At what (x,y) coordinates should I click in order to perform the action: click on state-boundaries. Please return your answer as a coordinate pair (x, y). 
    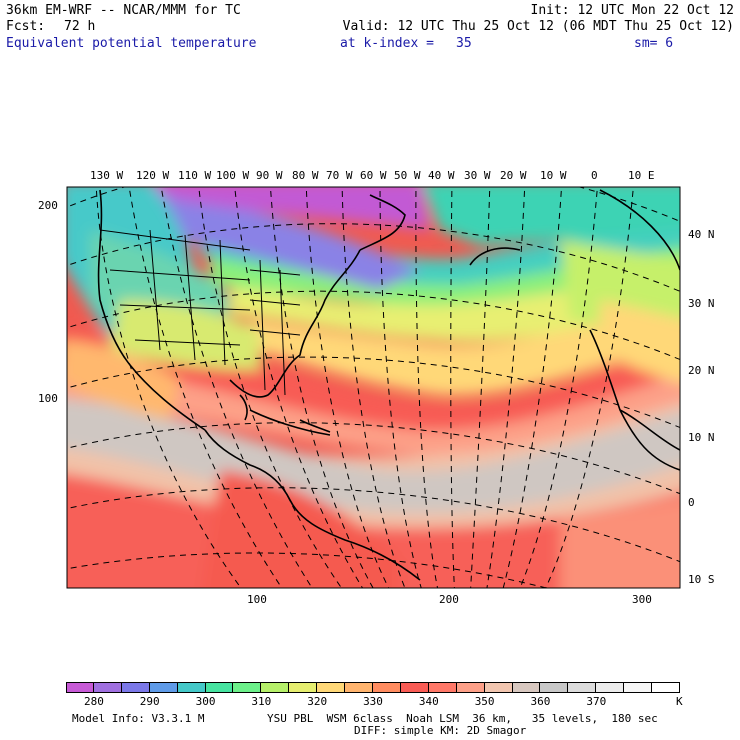
    Looking at the image, I should click on (200, 312).